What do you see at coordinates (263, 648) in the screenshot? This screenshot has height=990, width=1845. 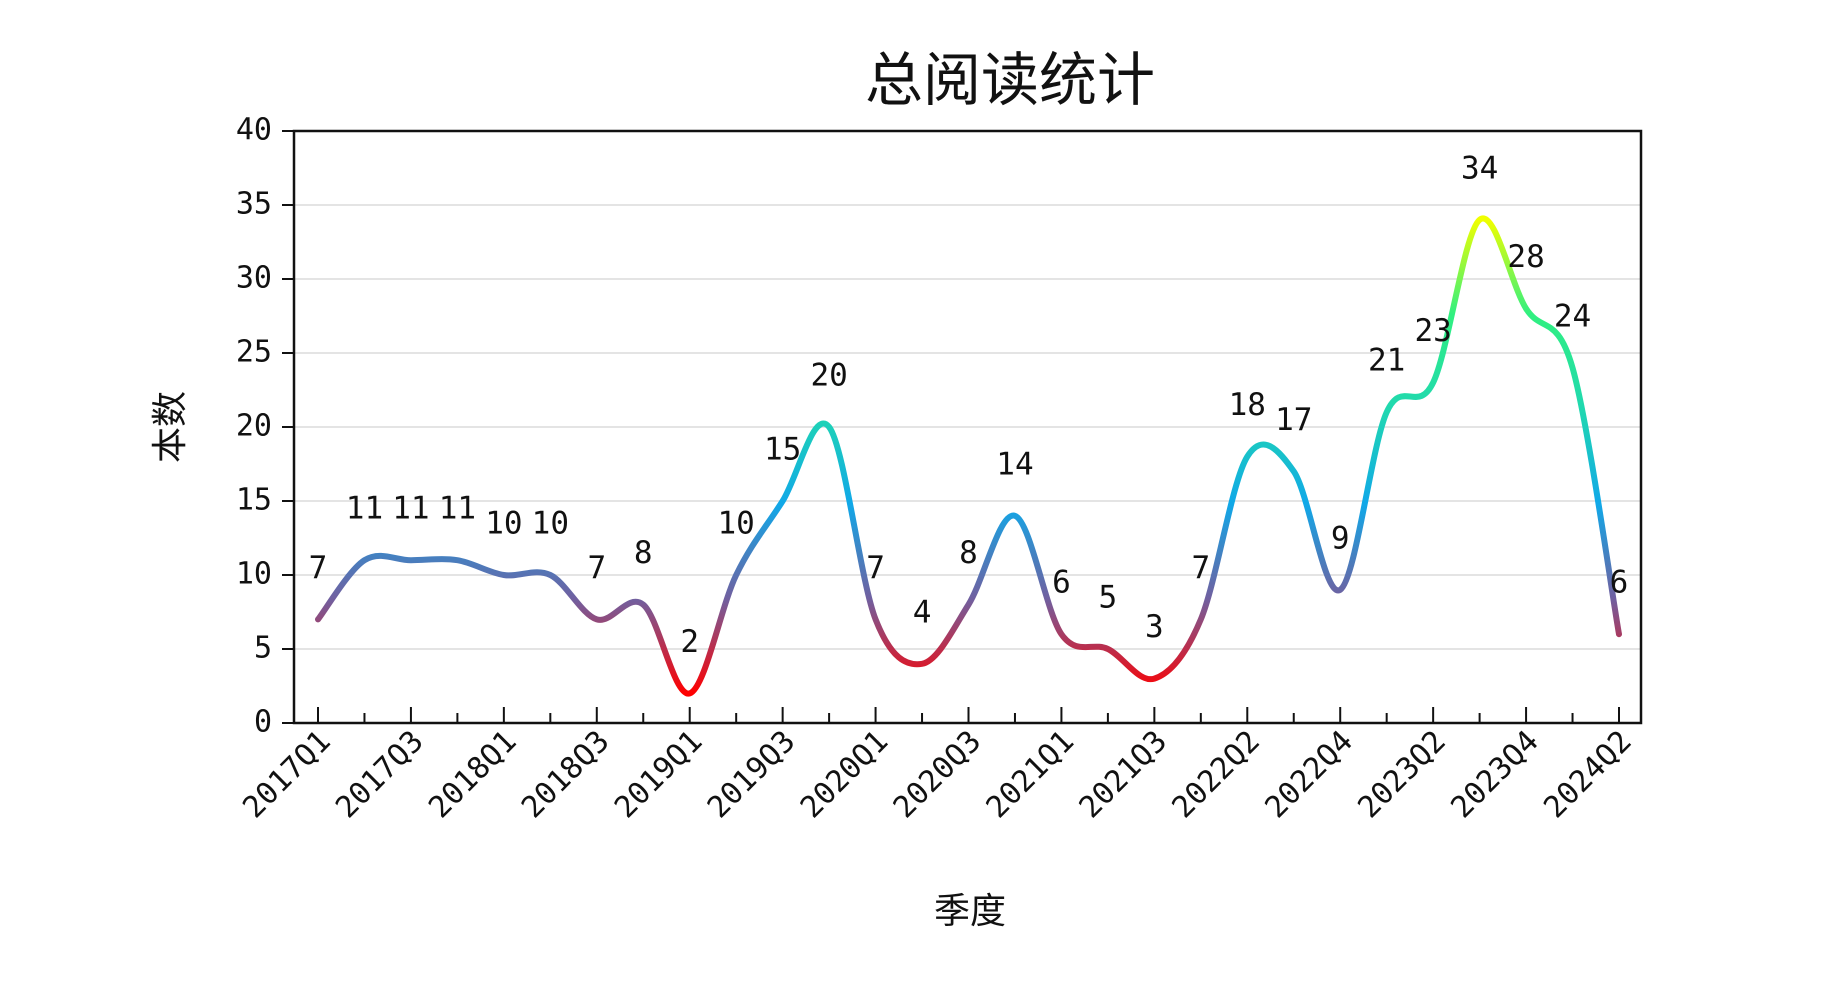 I see `y-tick-label: 5` at bounding box center [263, 648].